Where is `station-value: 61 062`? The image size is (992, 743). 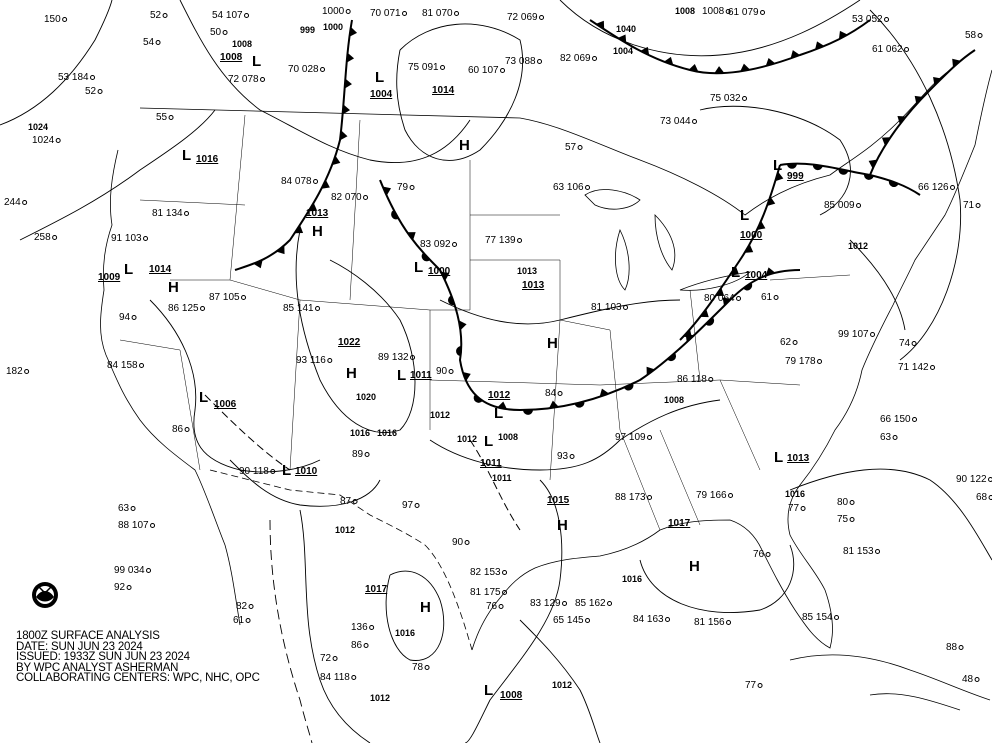
station-value: 61 062 is located at coordinates (887, 49).